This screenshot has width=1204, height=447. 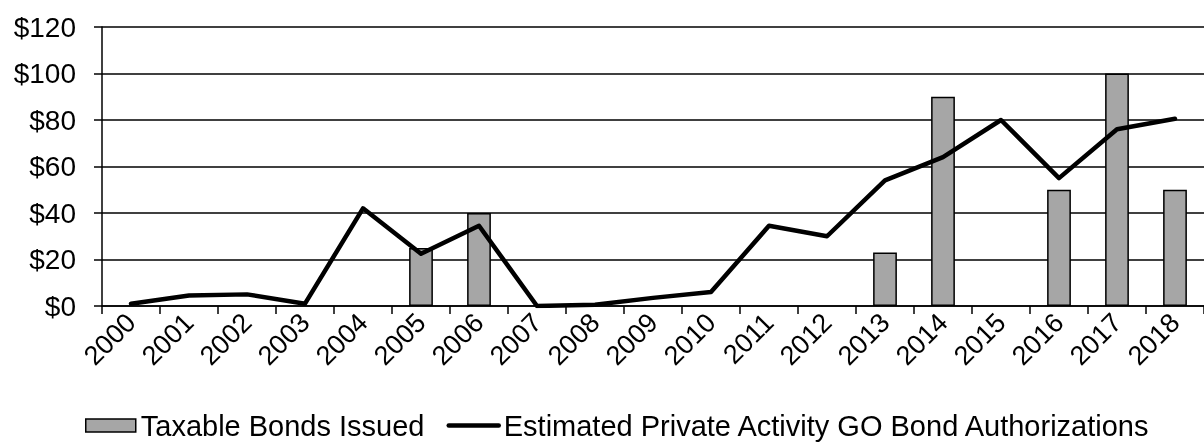 I want to click on legend-label: Estimated Private Activity GO Bond Authorizations, so click(x=826, y=425).